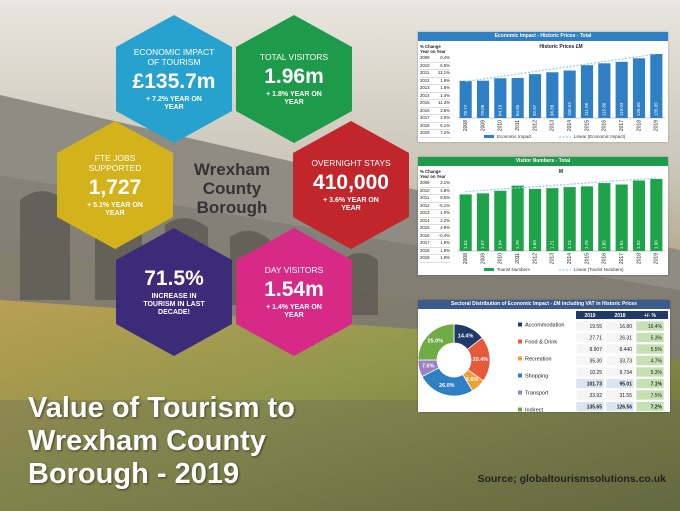  What do you see at coordinates (435, 111) in the screenshot?
I see `change-row: 2016 3.5%` at bounding box center [435, 111].